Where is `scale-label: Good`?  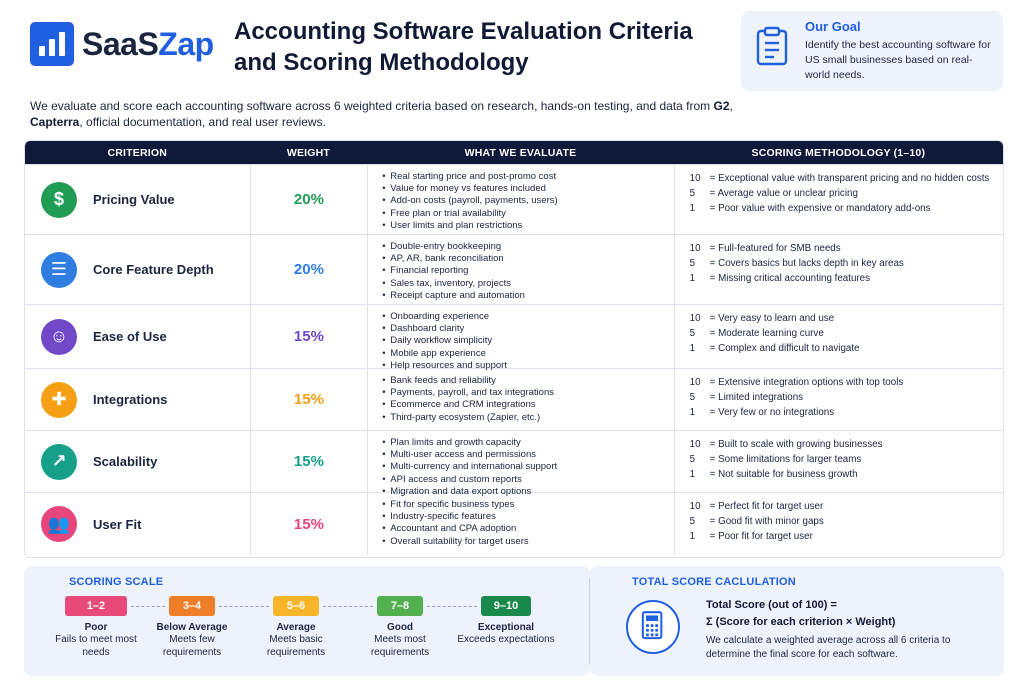
scale-label: Good is located at coordinates (400, 627).